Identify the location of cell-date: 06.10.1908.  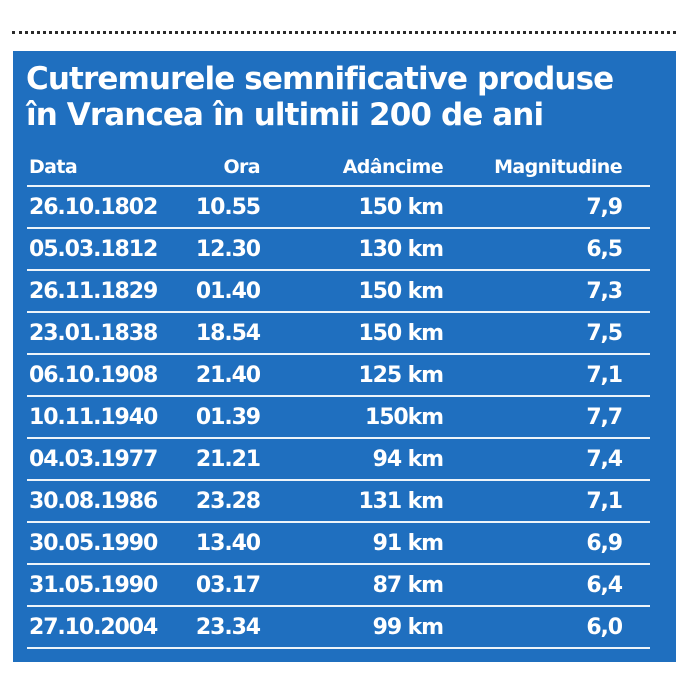
(93, 375).